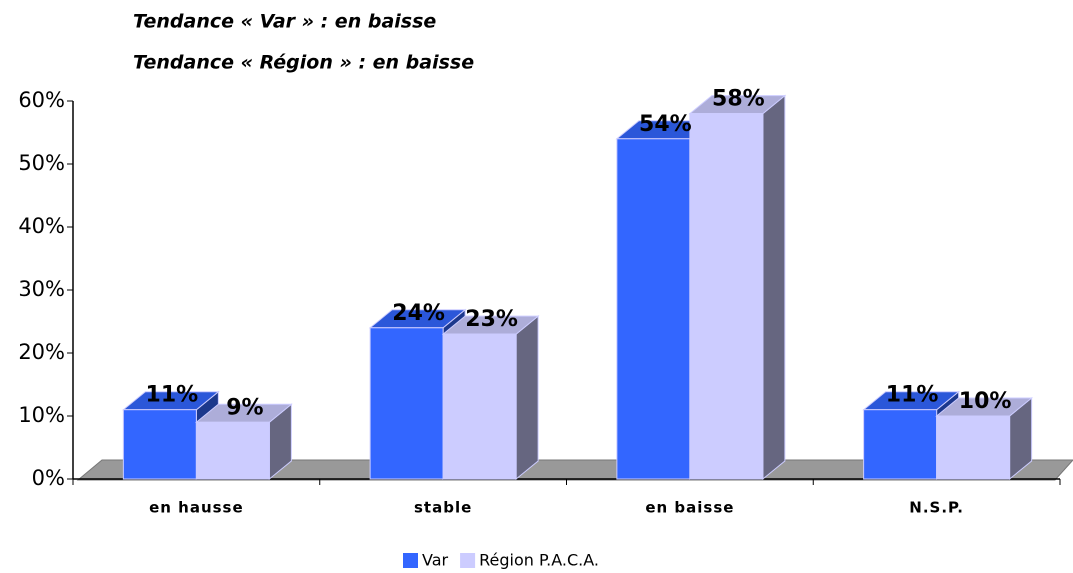 The width and height of the screenshot is (1073, 573). What do you see at coordinates (244, 407) in the screenshot?
I see `value-label: 9%` at bounding box center [244, 407].